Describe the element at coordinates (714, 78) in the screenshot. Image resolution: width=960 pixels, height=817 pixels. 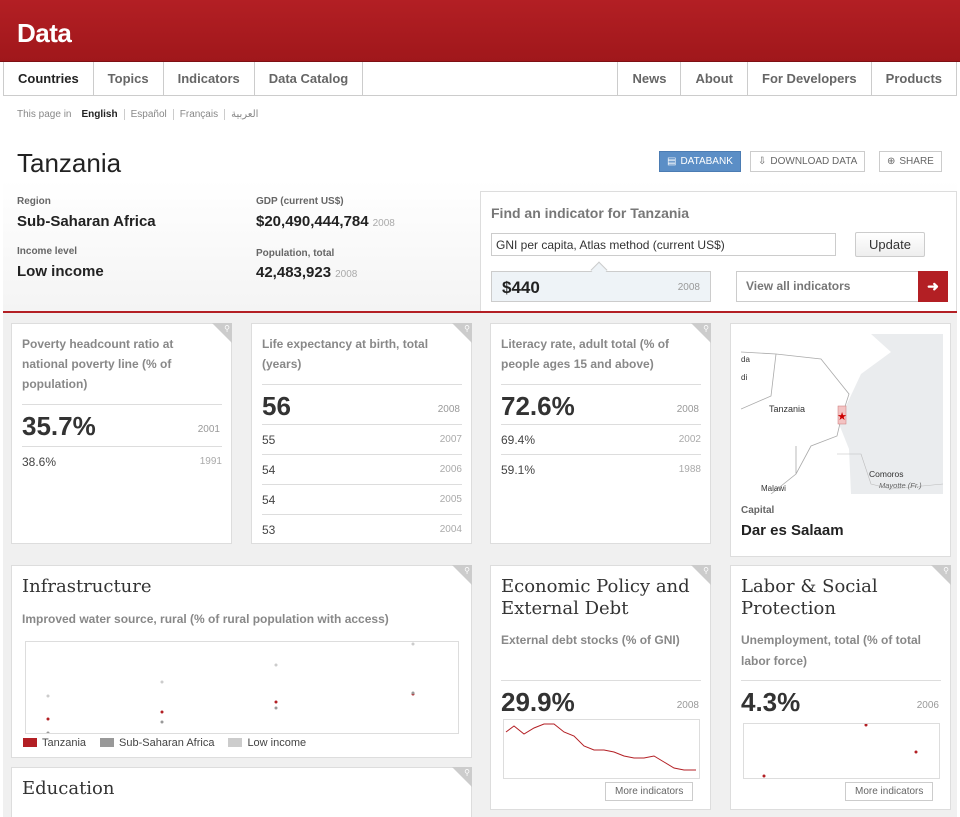
I see `nav-about: About` at that location.